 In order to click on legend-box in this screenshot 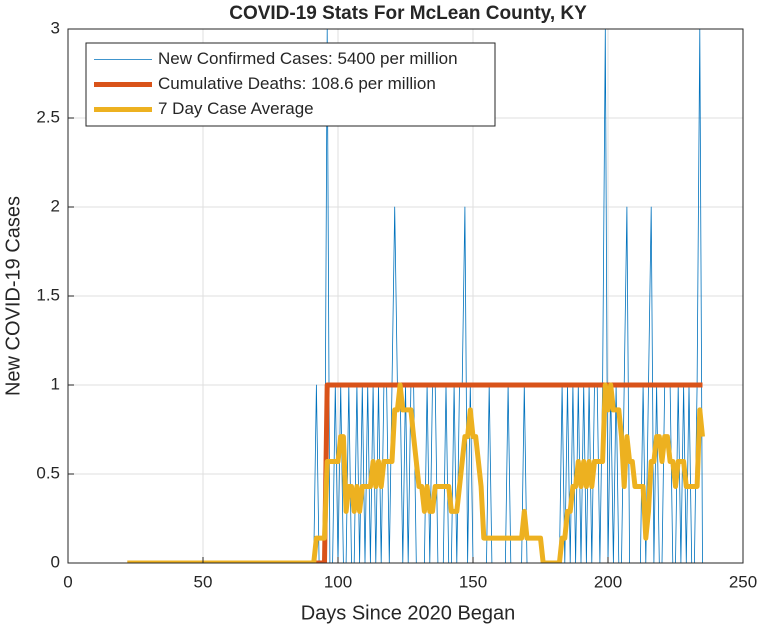, I will do `click(290, 84)`.